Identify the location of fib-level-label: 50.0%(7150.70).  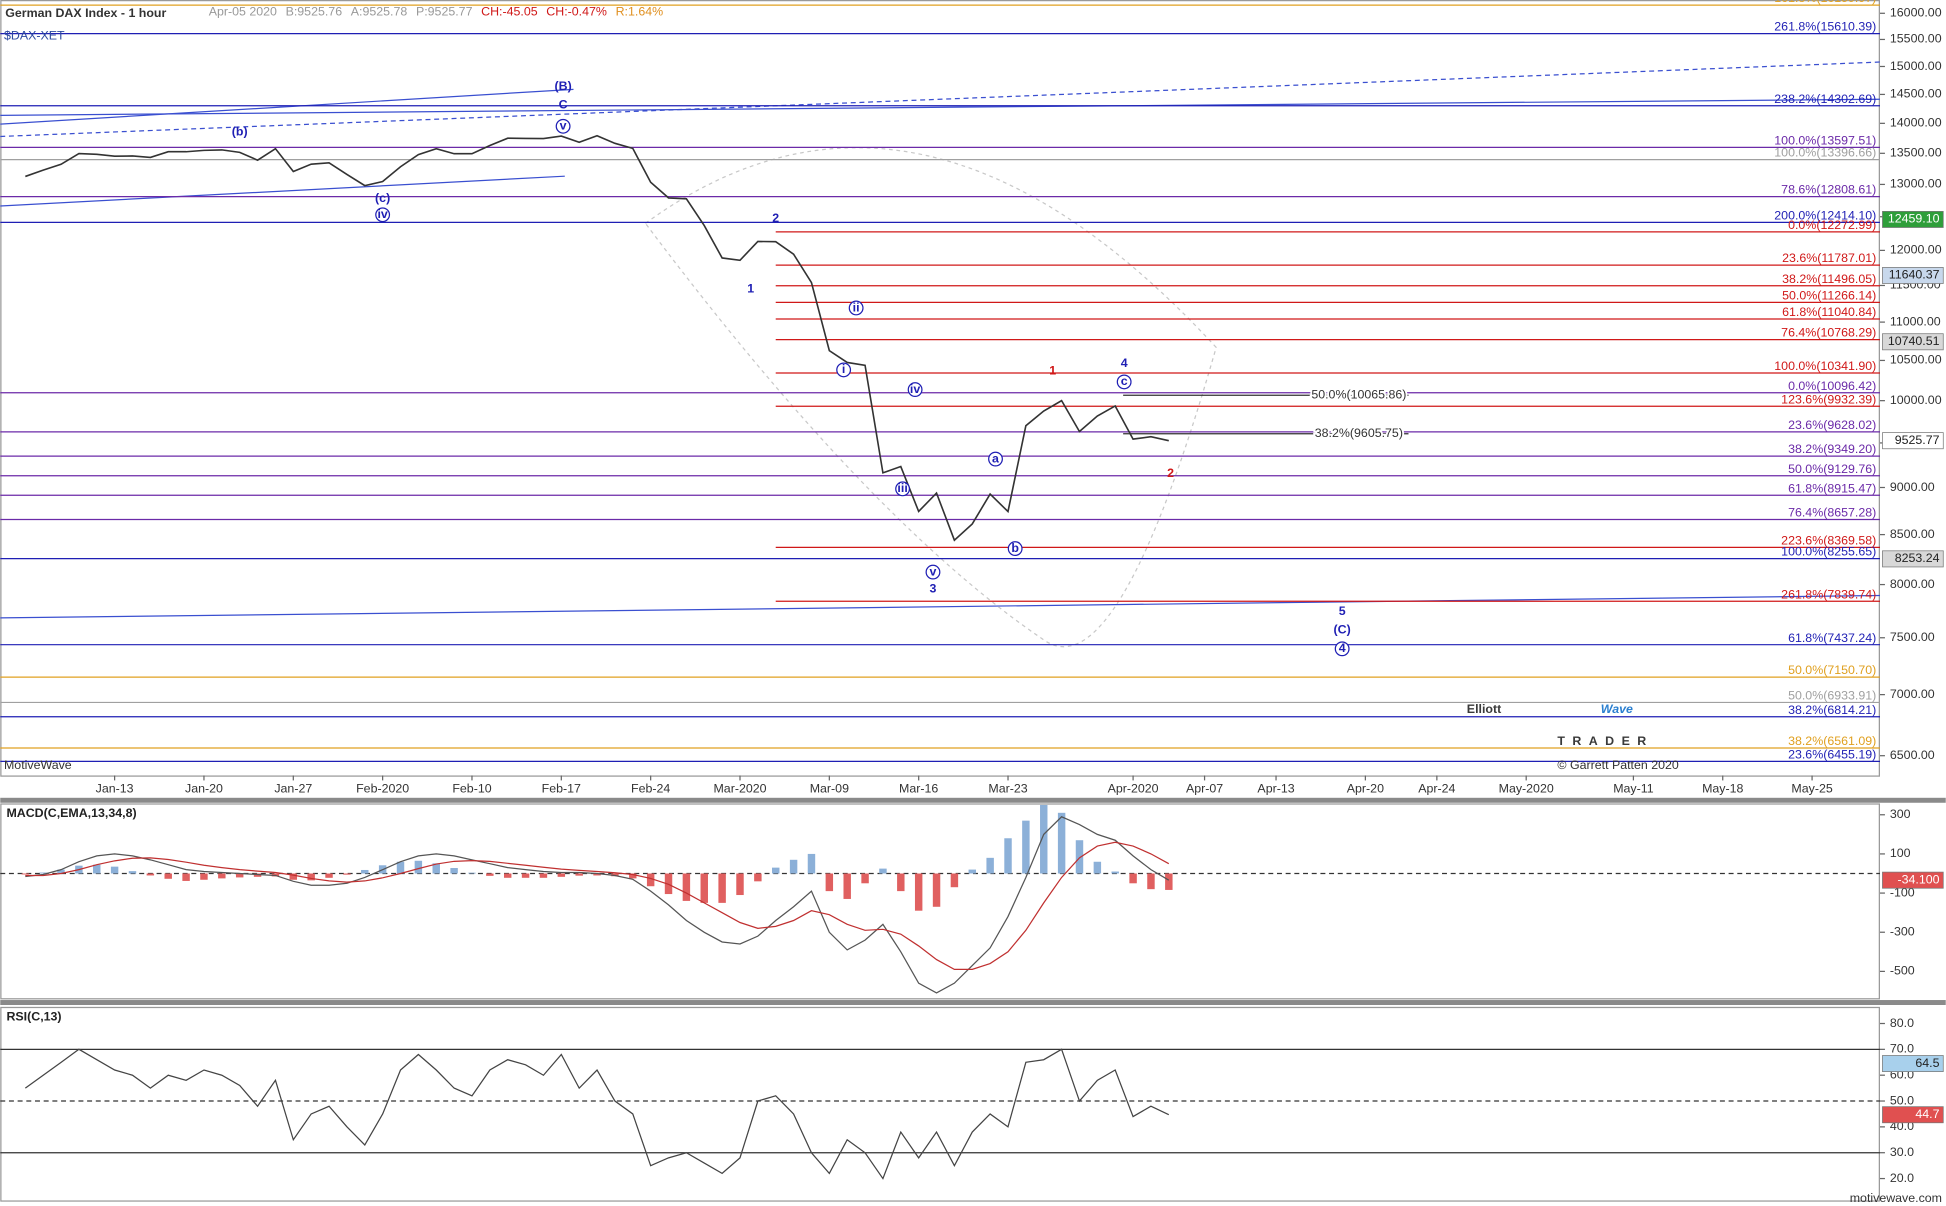
(1832, 670).